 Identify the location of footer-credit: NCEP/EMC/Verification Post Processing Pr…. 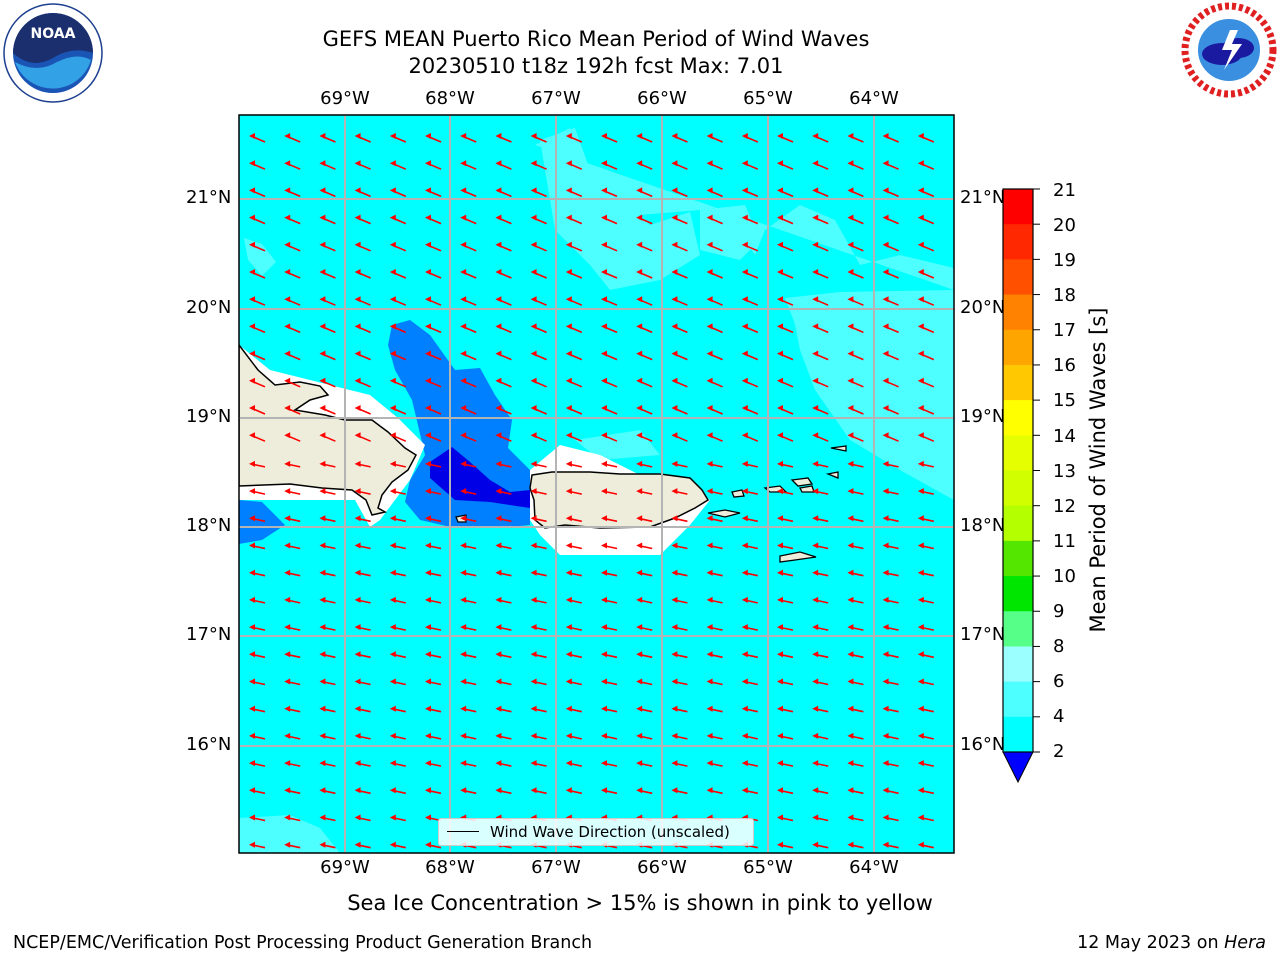
(303, 943).